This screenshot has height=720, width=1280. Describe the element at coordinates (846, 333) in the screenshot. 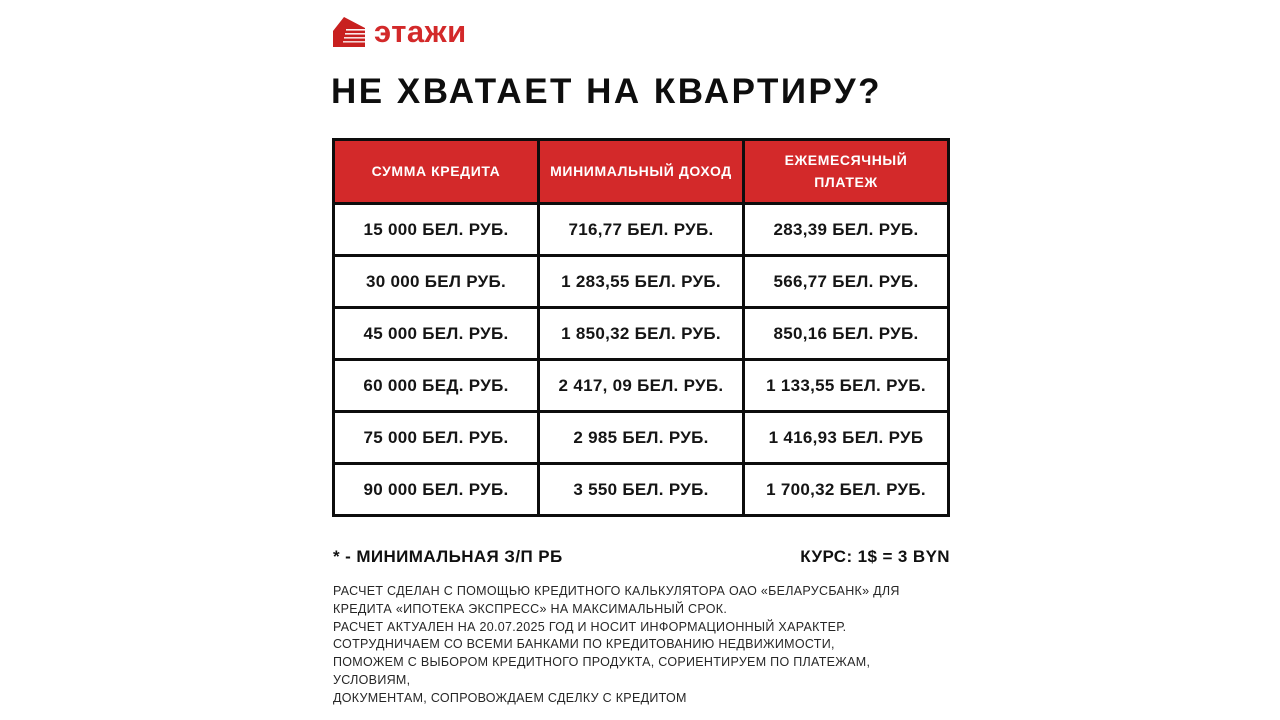

I see `cell-monthly-payment: 850,16 БЕЛ. РУБ.` at that location.